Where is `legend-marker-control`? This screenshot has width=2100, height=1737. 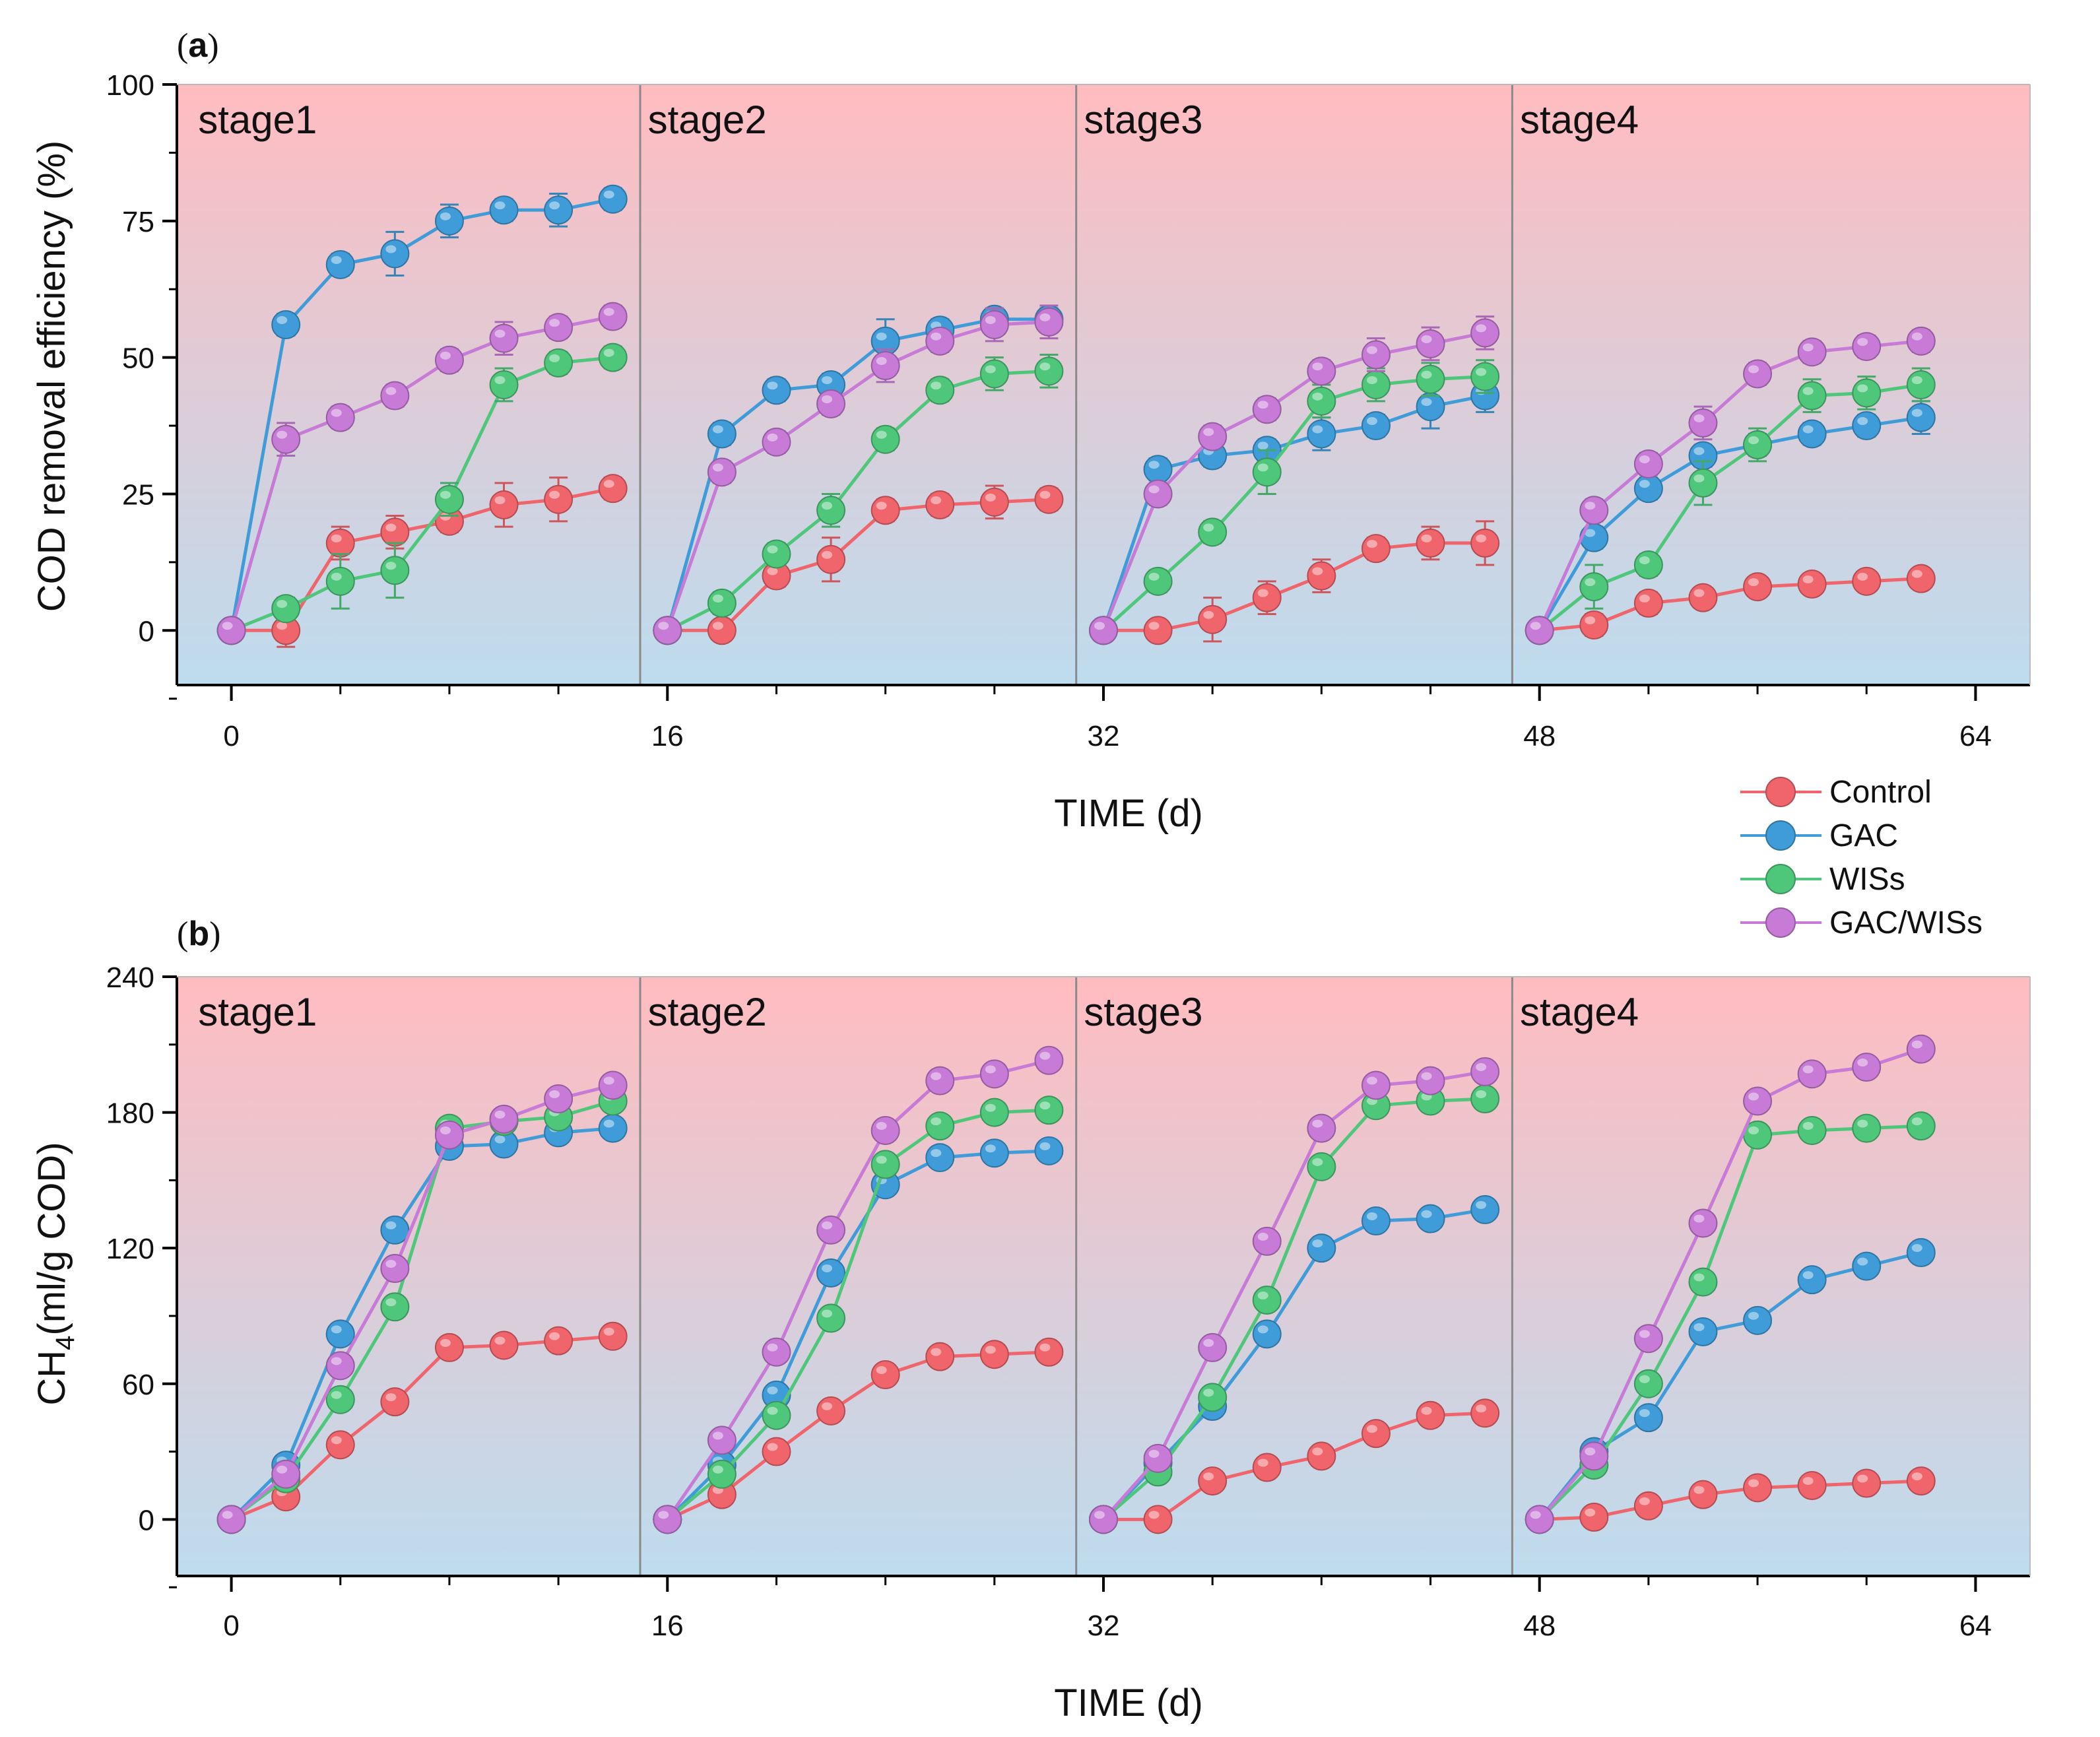
legend-marker-control is located at coordinates (1780, 792).